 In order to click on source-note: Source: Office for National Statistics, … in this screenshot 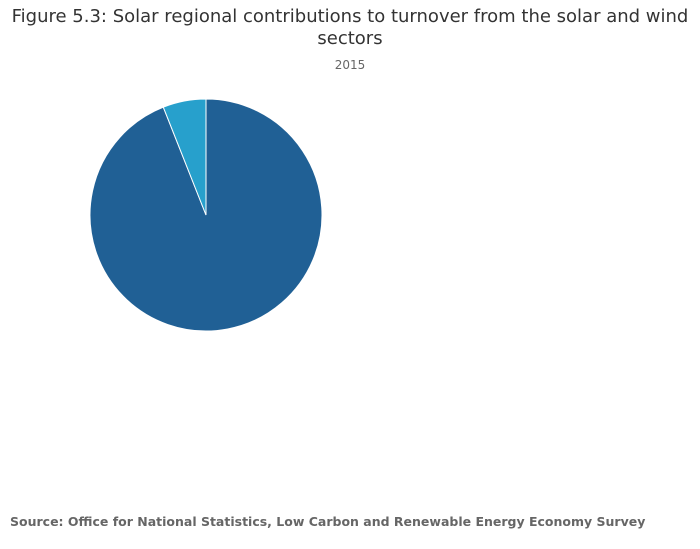, I will do `click(328, 521)`.